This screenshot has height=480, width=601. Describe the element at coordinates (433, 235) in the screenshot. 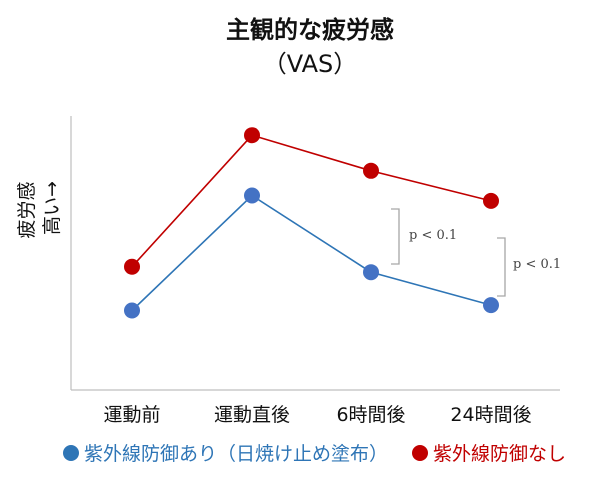

I see `p-value-label-6h: p < 0.1` at that location.